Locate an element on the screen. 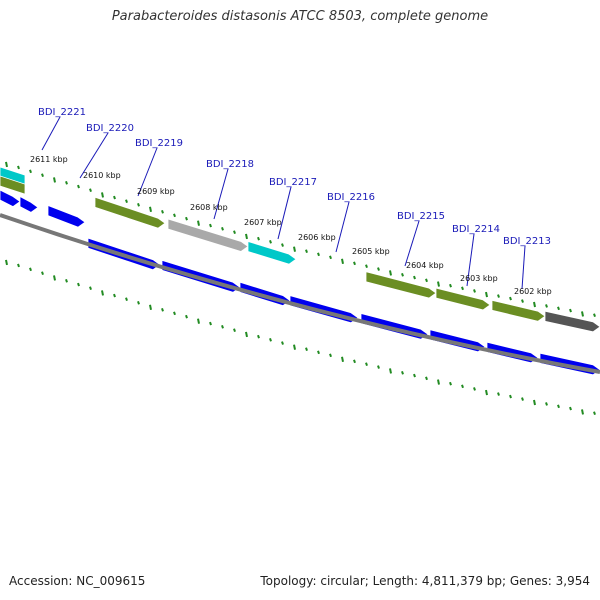  ruler-label: 2609 kbp is located at coordinates (156, 191).